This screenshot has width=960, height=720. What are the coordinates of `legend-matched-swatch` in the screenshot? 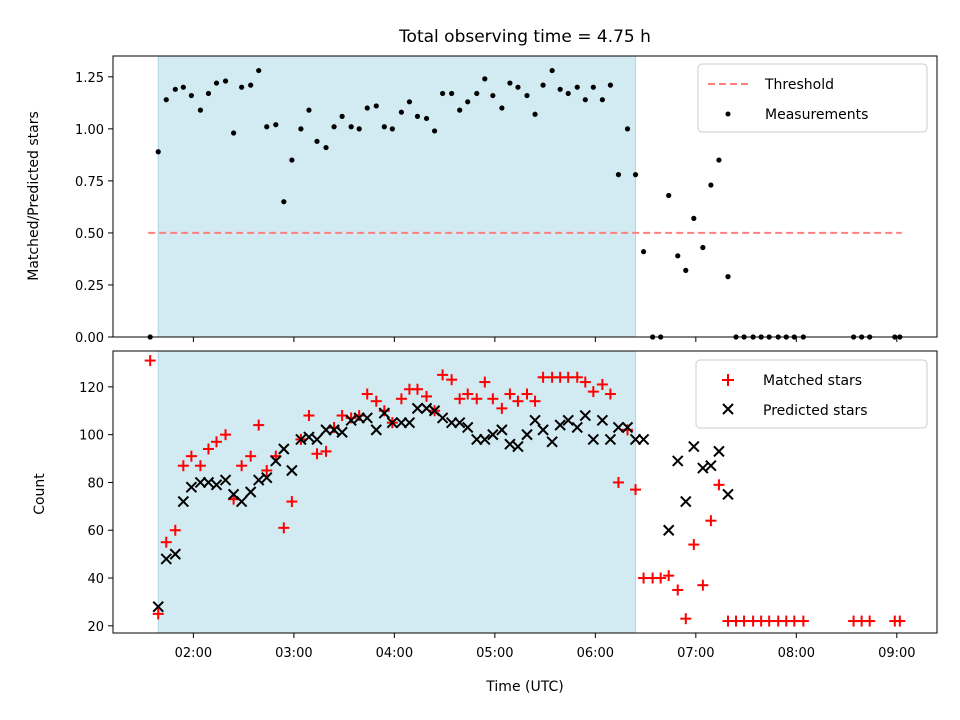 It's located at (728, 380).